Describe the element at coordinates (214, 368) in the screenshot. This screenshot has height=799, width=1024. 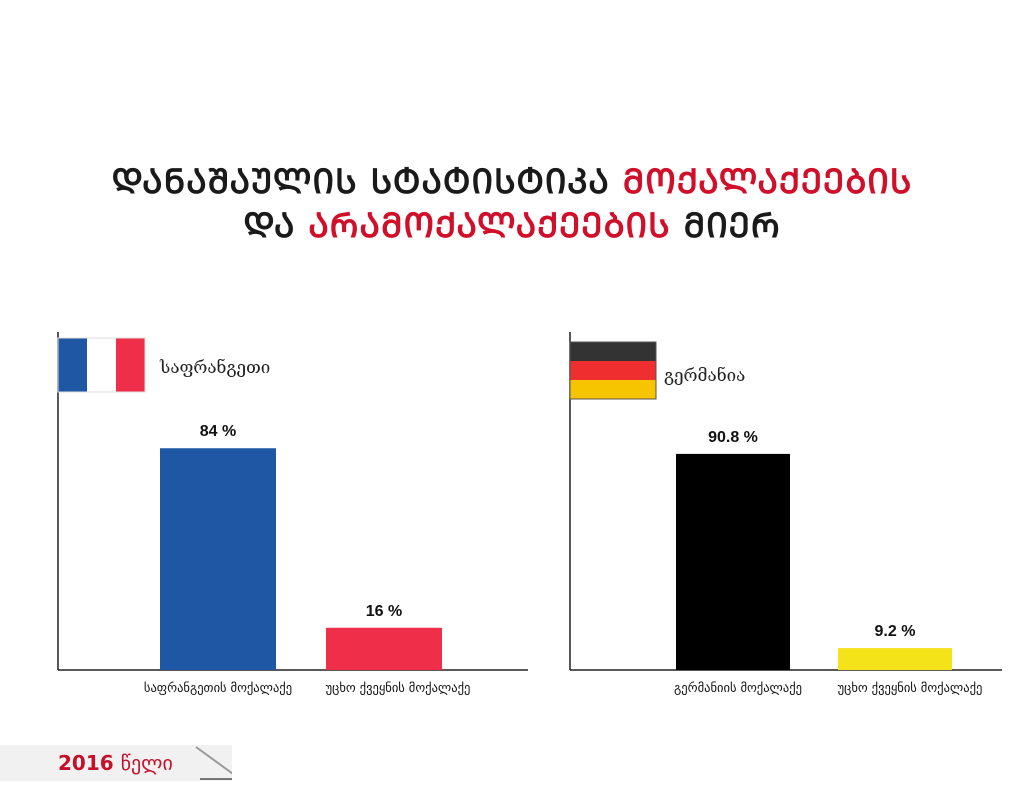
I see `france-country-name: საფრანგეთი` at that location.